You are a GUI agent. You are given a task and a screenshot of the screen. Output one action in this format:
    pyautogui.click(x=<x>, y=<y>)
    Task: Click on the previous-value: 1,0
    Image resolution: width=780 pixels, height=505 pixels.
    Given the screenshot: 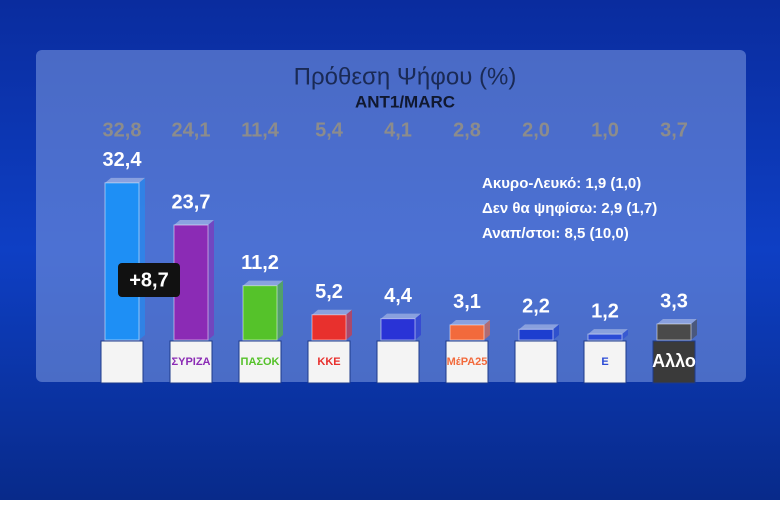 What is the action you would take?
    pyautogui.click(x=605, y=130)
    